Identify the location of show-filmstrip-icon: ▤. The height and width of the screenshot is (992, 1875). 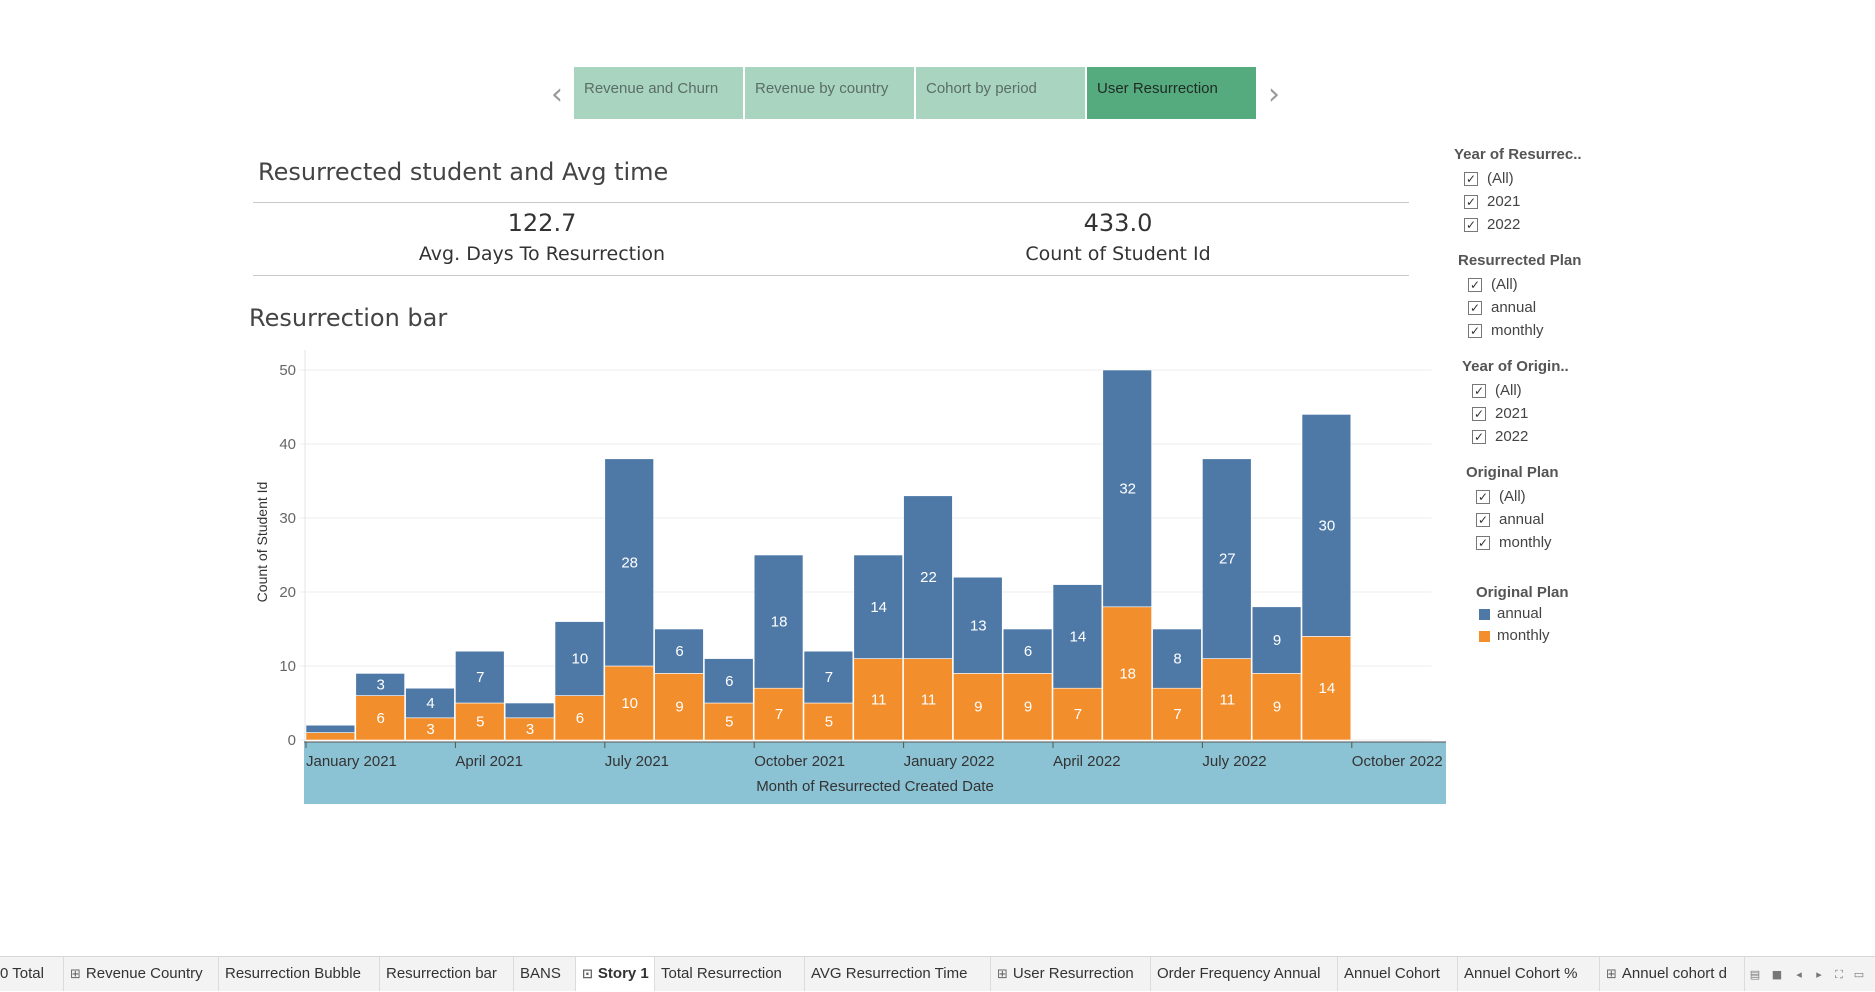
(1755, 974).